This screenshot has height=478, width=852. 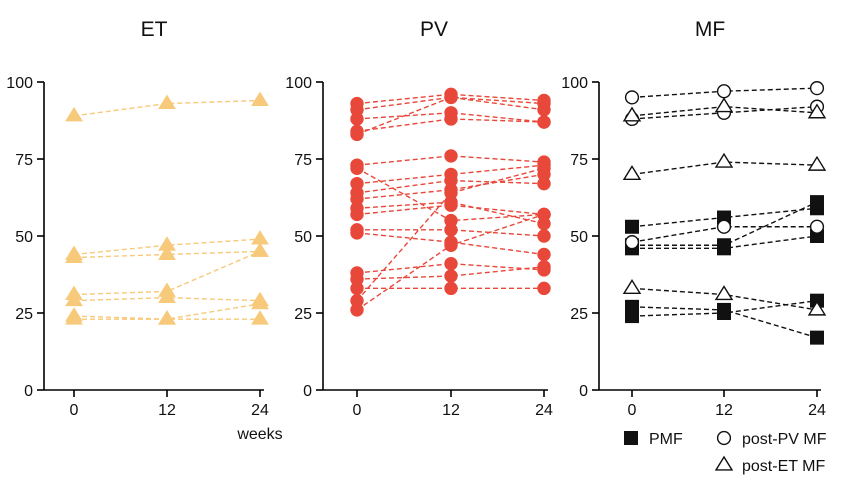 I want to click on panel-title-et: ET, so click(x=154, y=29).